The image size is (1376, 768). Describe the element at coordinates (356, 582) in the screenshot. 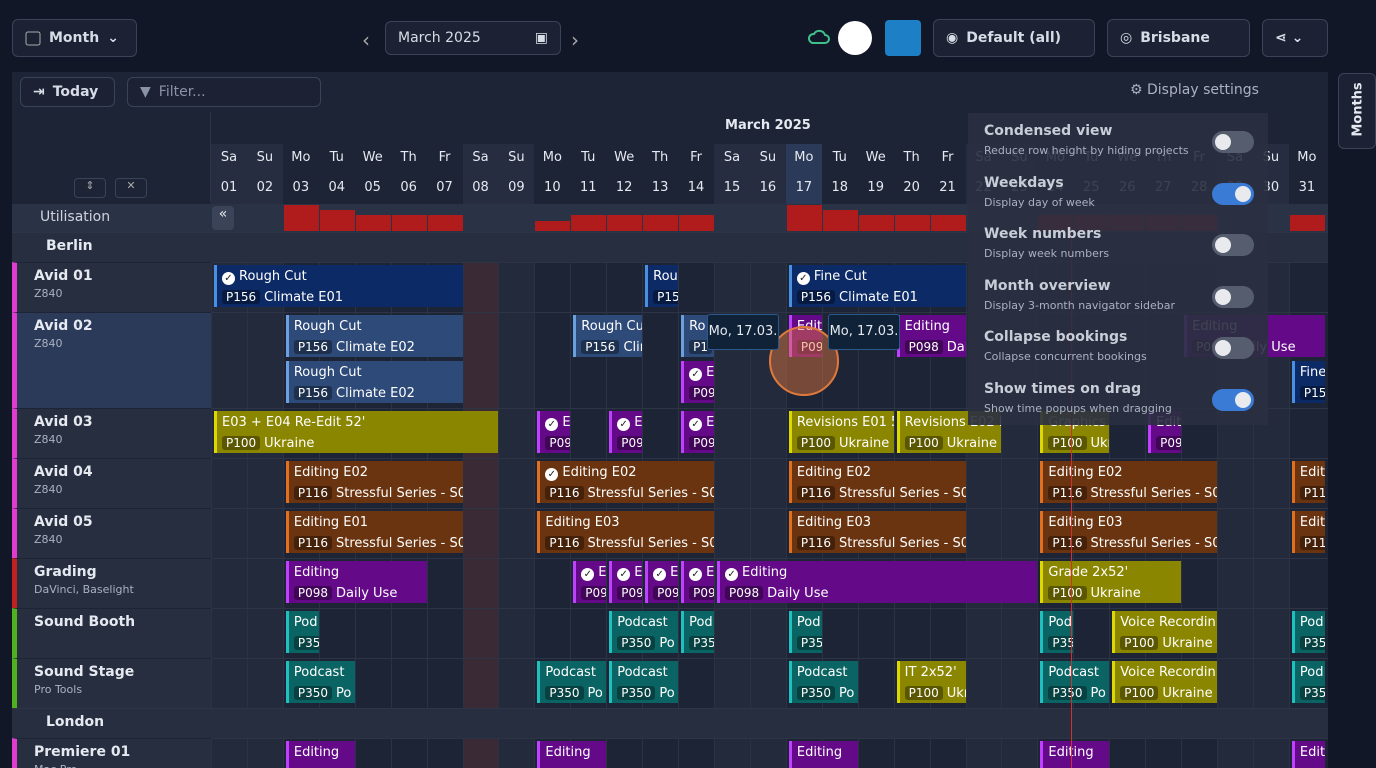

I see `booking: Editing P098 Daily Use` at that location.